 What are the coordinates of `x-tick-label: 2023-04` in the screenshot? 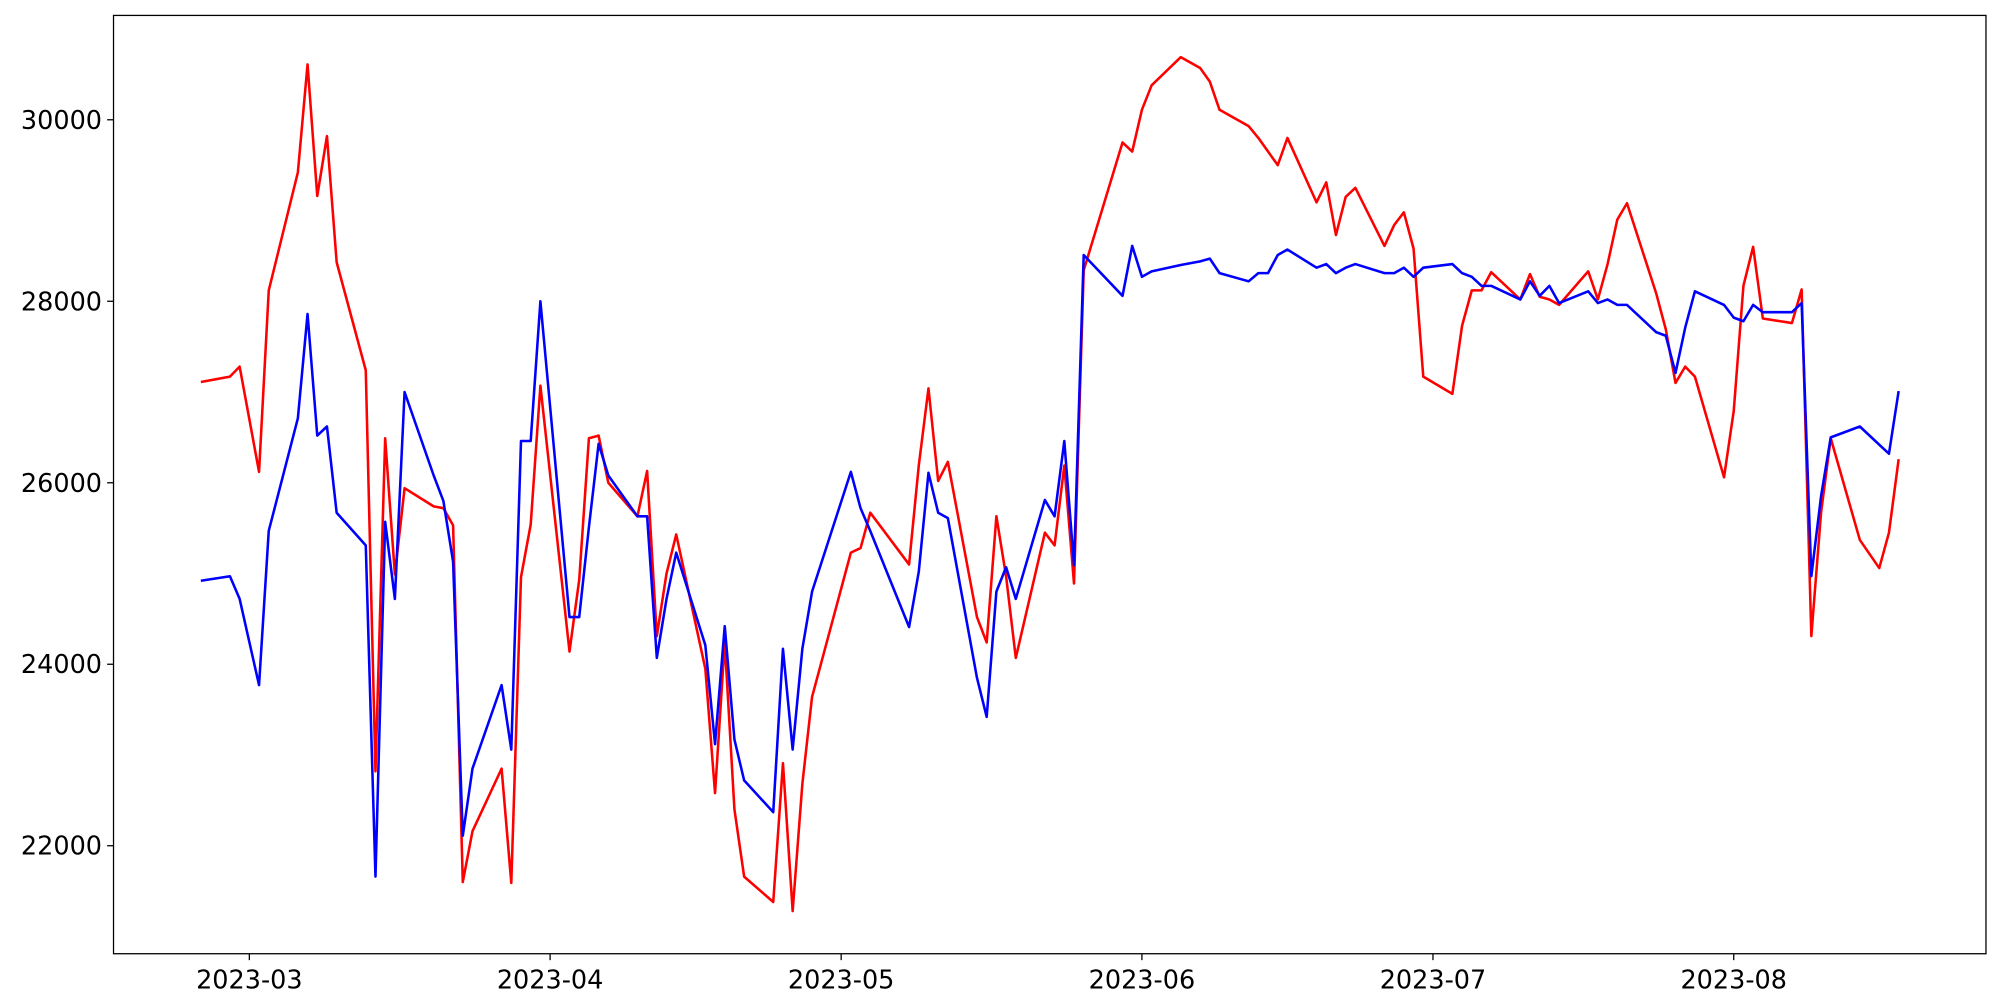 It's located at (550, 980).